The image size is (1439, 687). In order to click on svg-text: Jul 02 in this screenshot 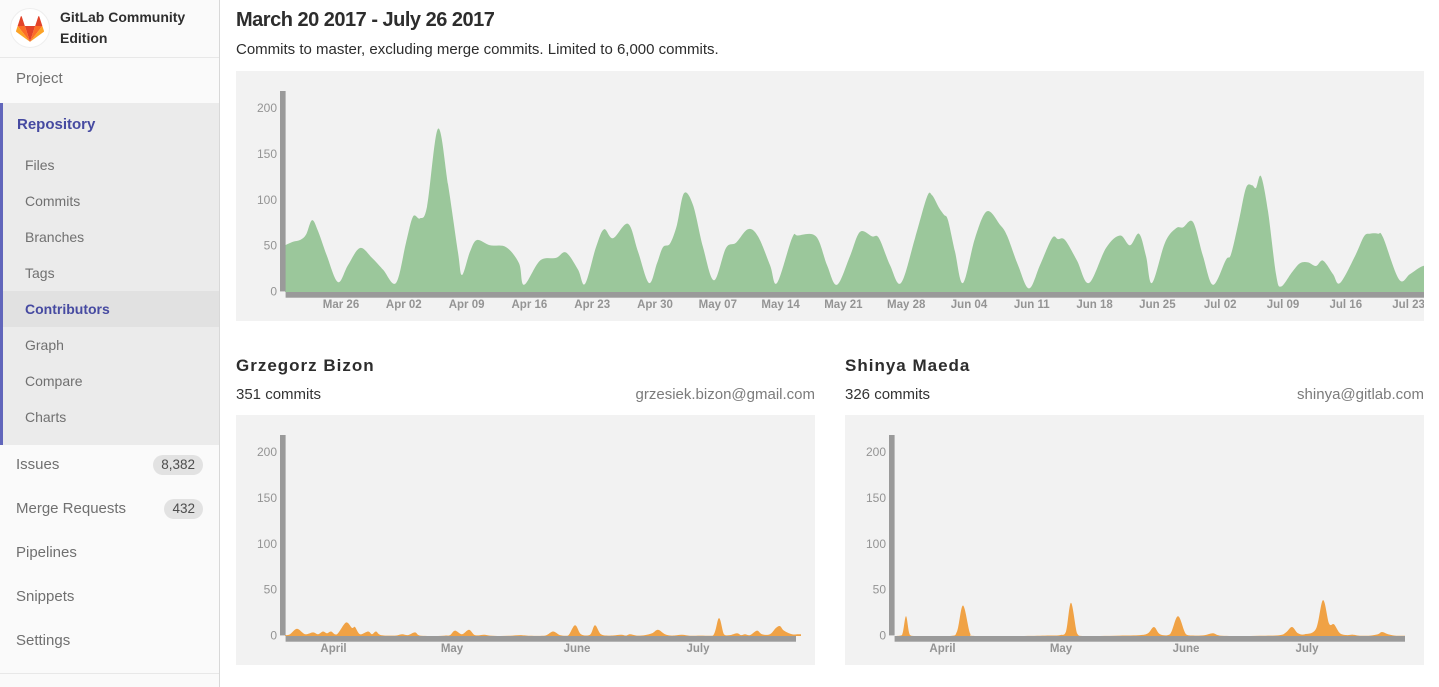, I will do `click(1220, 305)`.